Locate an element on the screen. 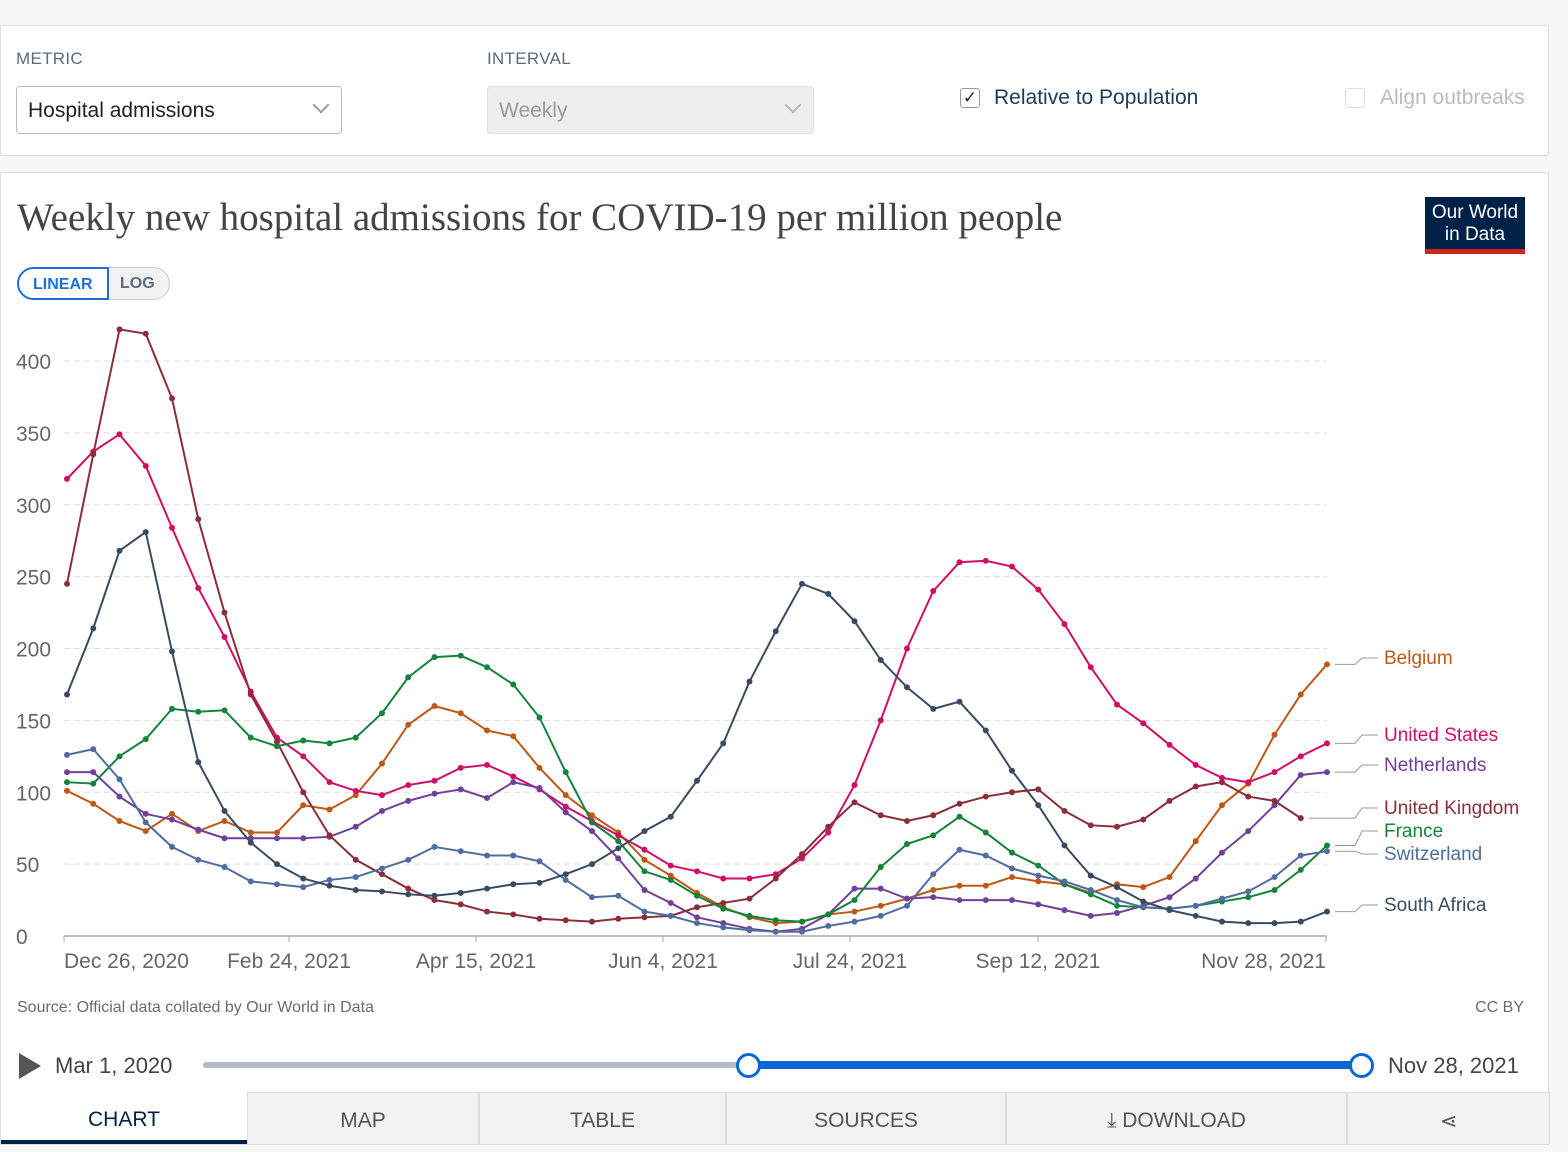 The width and height of the screenshot is (1568, 1152). tab-download: ⤓ DOWNLOAD is located at coordinates (1176, 1118).